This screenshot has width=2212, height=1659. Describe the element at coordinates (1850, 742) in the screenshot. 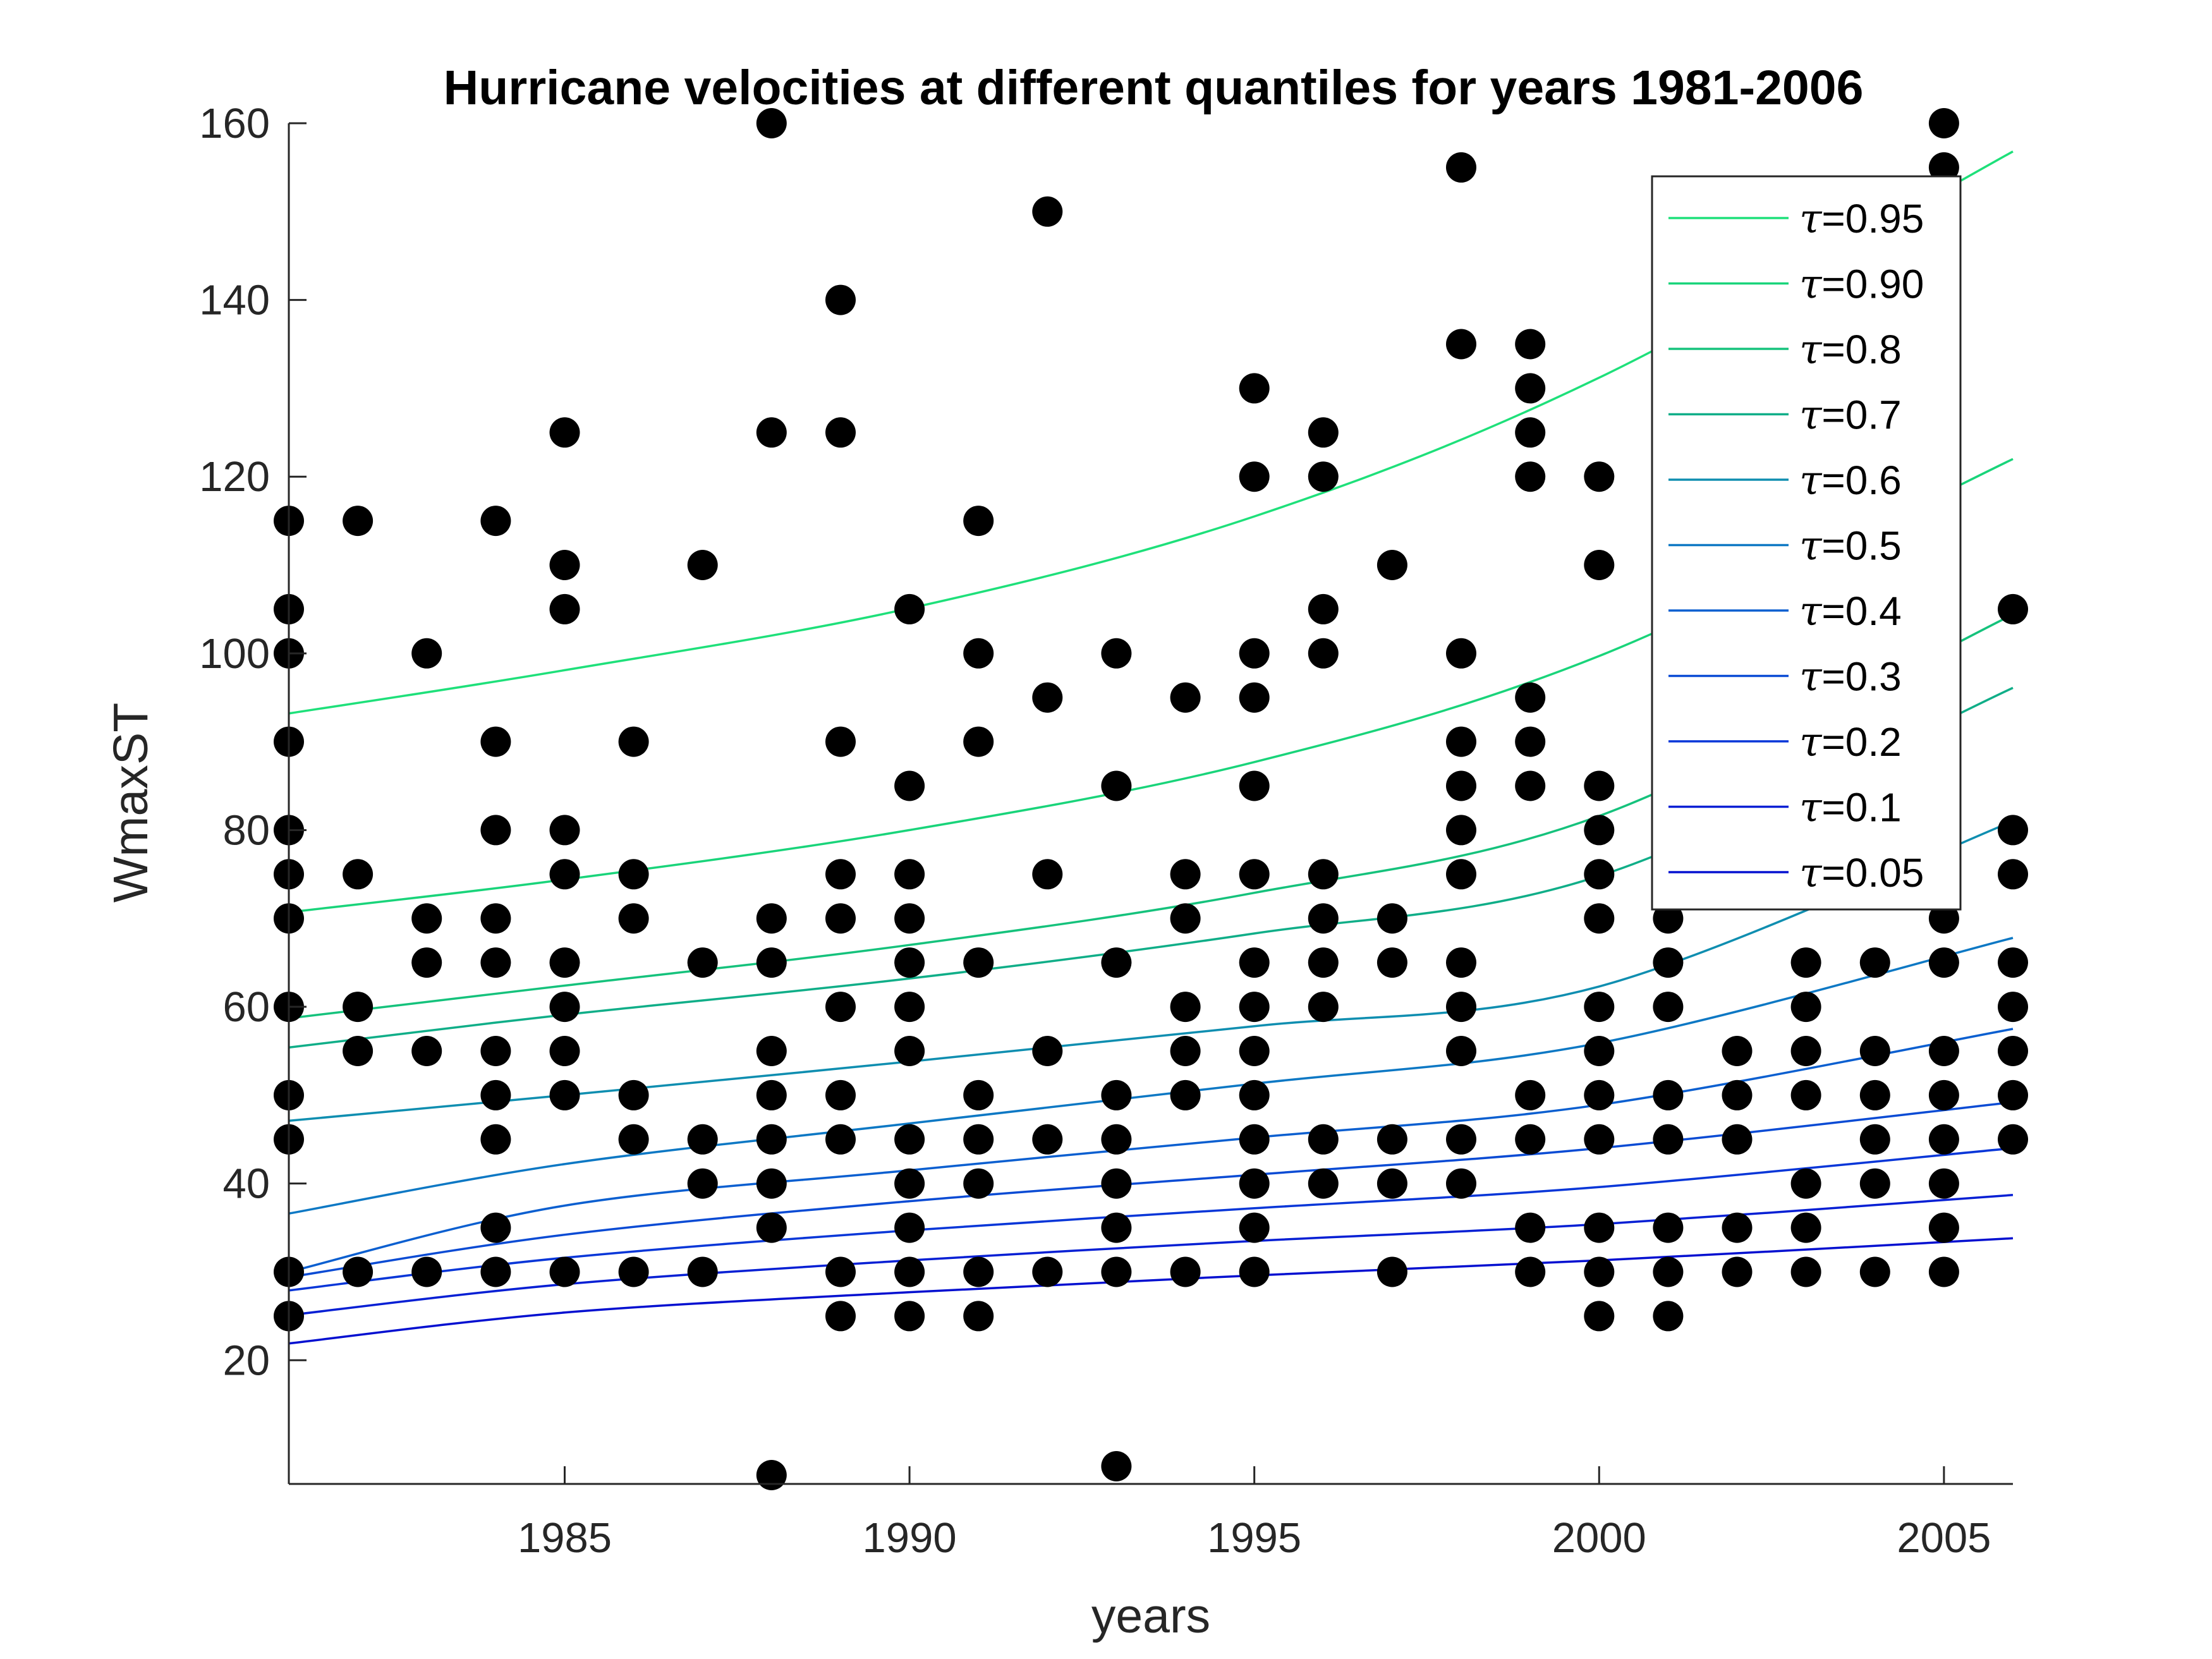

I see `legend-label-8: τ=0.2` at that location.